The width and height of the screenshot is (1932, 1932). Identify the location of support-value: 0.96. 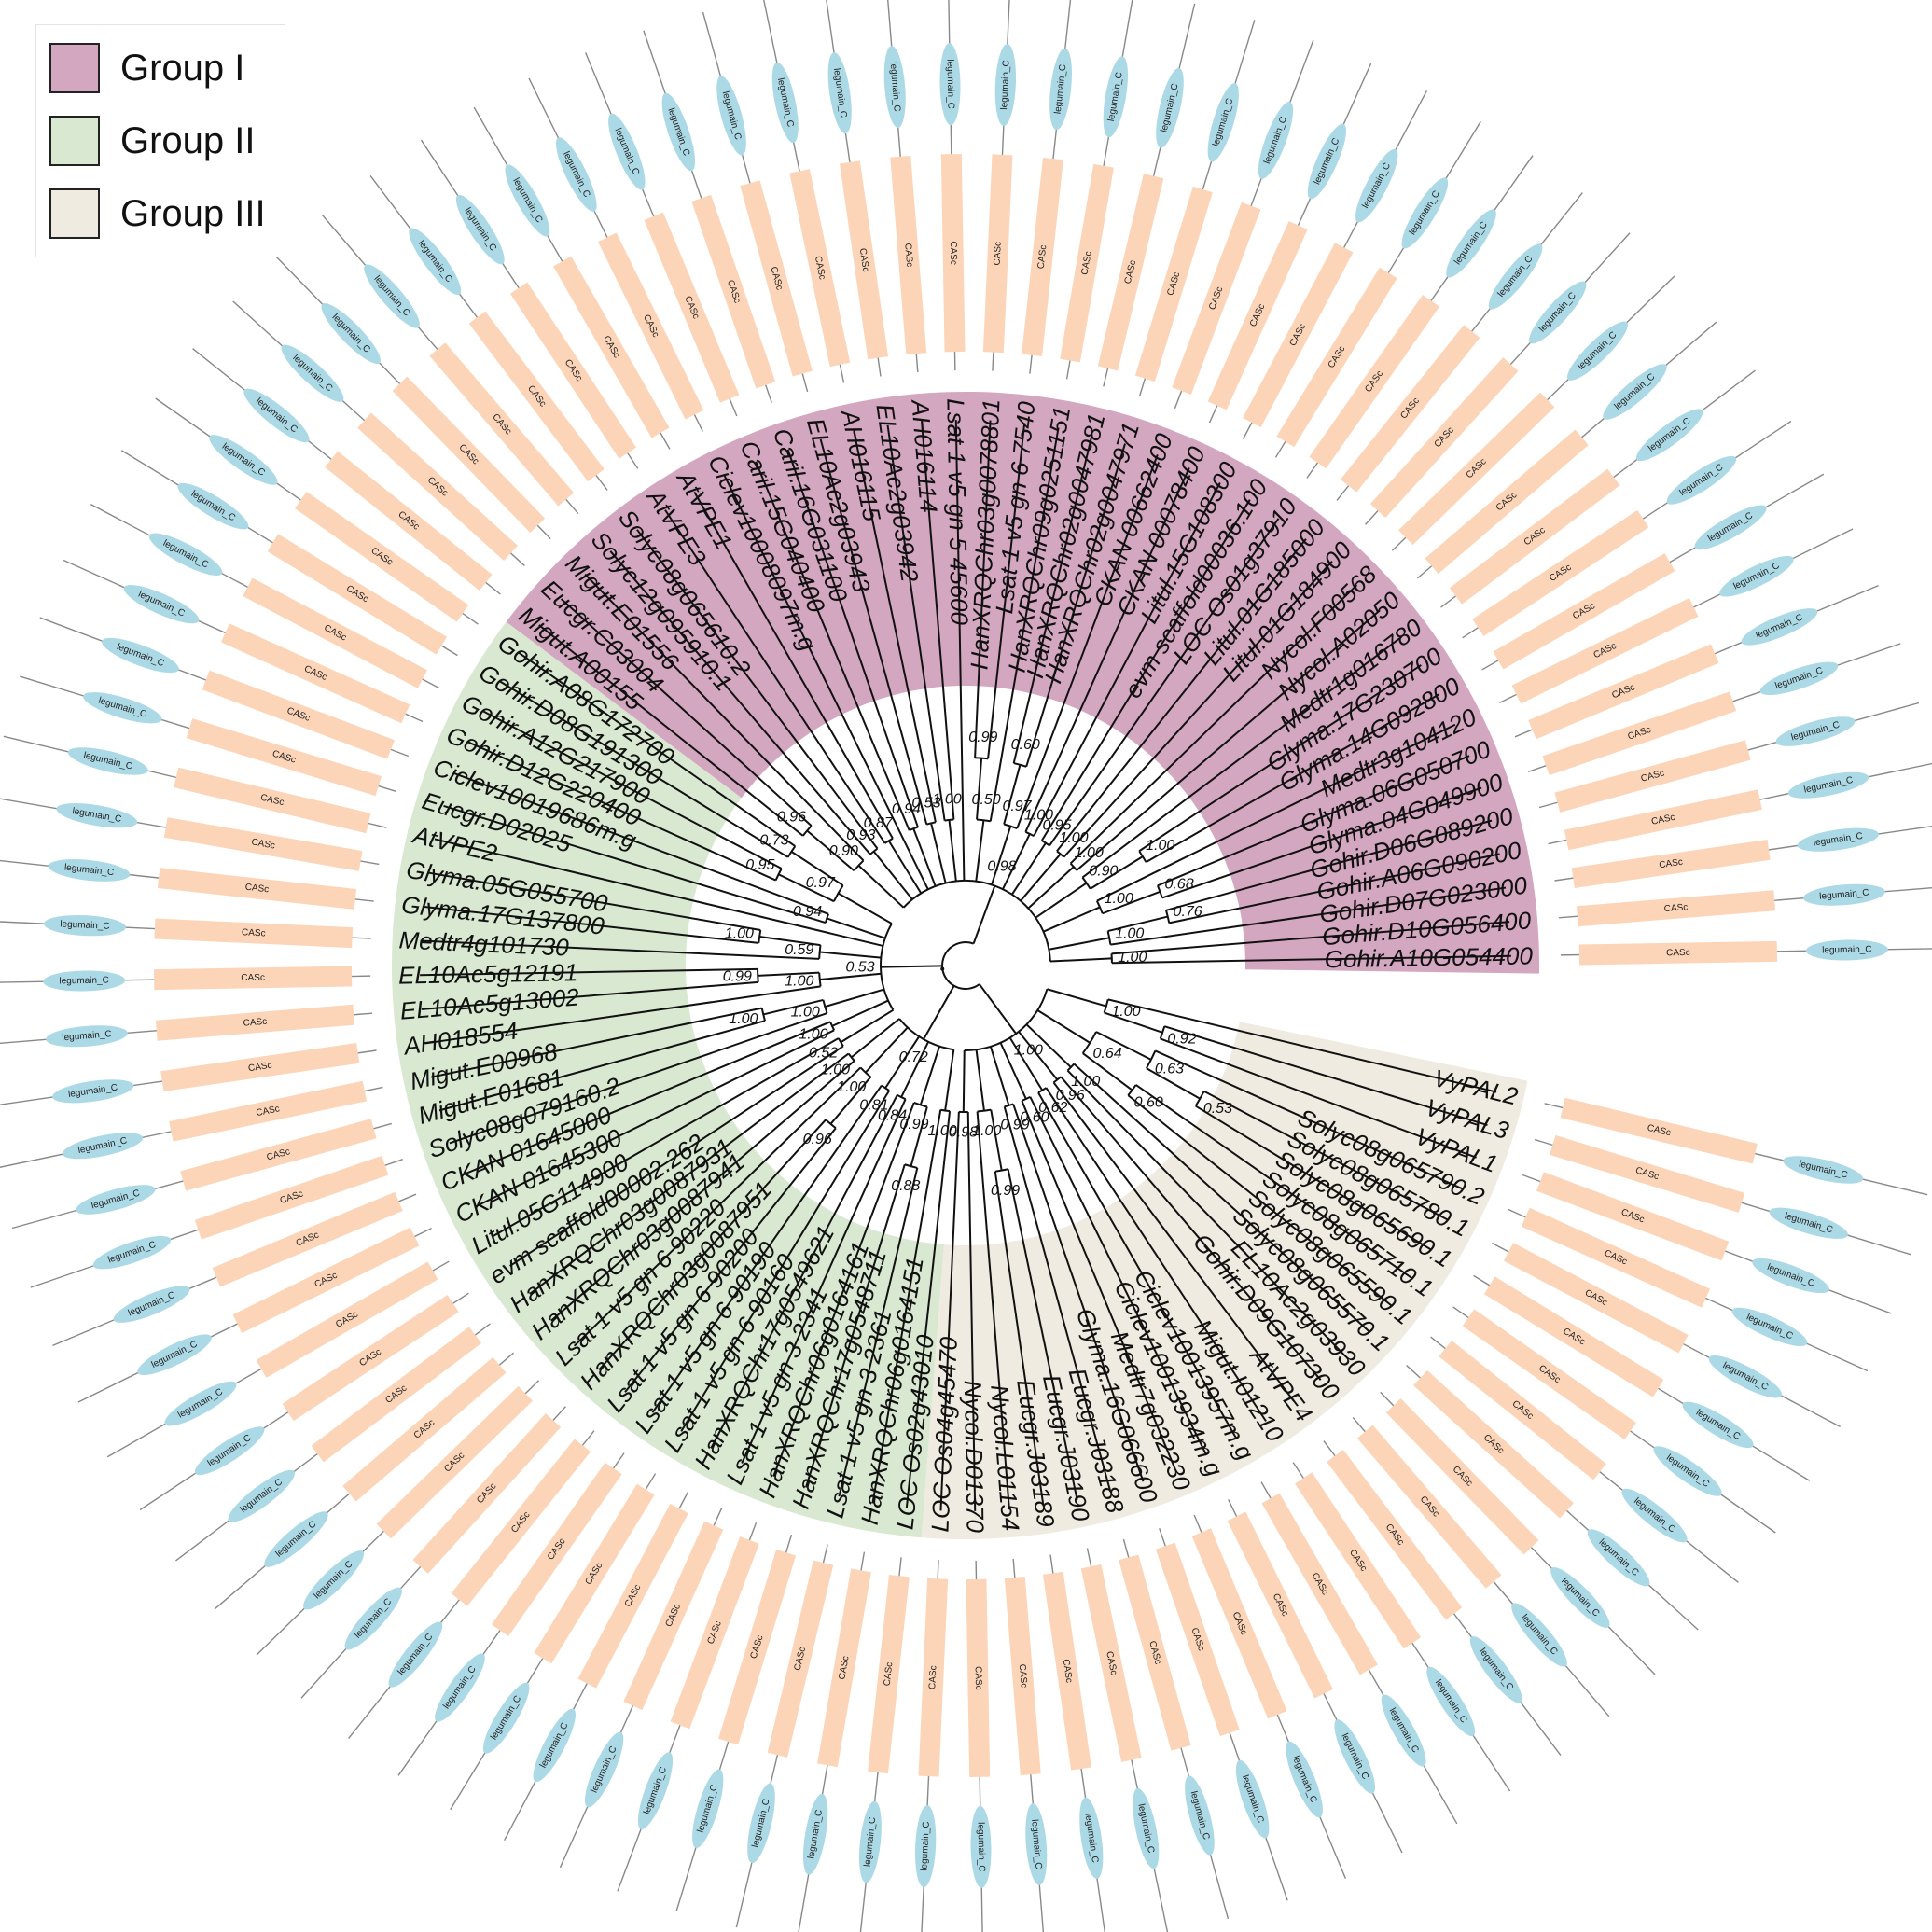
(791, 818).